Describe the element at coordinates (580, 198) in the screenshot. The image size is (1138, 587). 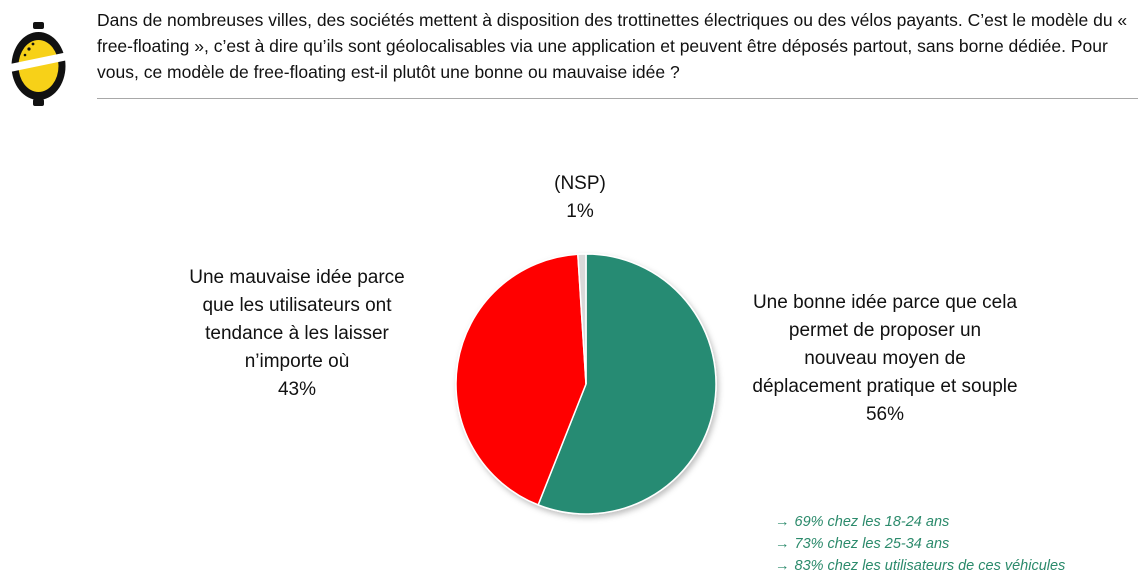
I see `slice-label-nsp: (NSP) 1%` at that location.